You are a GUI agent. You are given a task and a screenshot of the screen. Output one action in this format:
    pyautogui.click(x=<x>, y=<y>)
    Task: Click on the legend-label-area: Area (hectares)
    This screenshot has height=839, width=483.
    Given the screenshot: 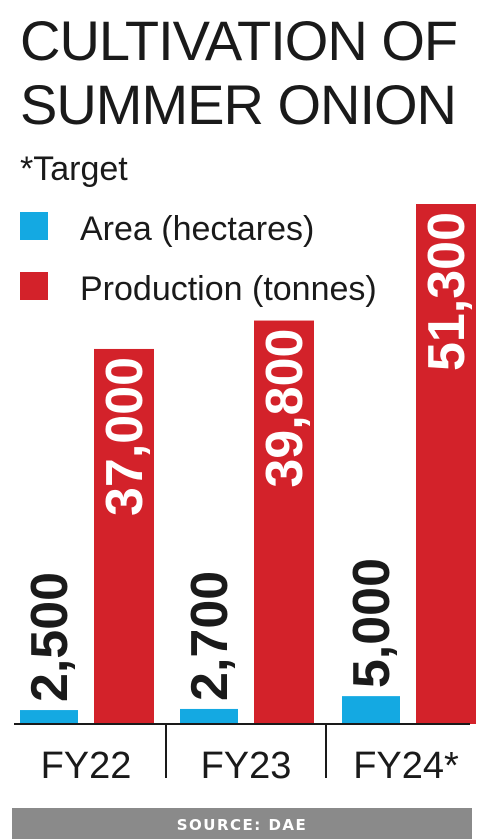 What is the action you would take?
    pyautogui.click(x=197, y=229)
    